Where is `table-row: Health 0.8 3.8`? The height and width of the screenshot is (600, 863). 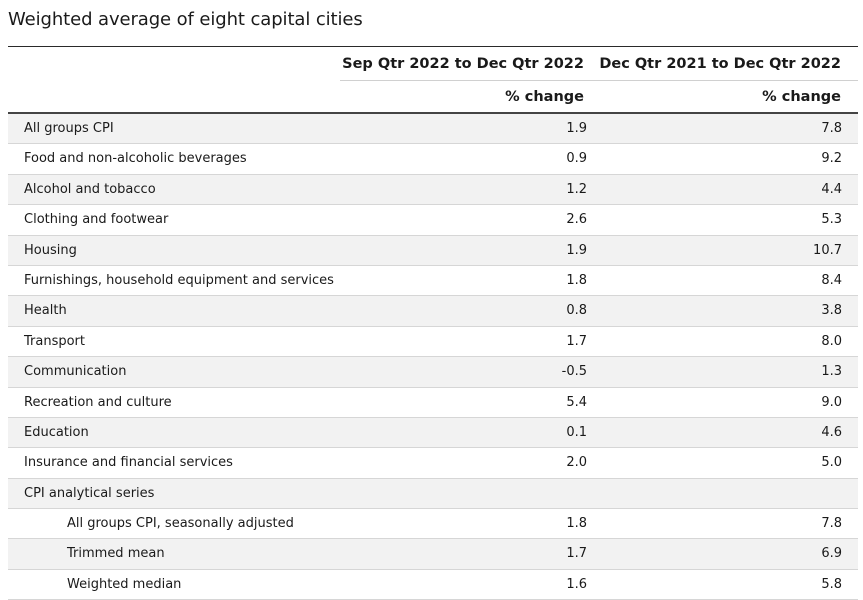 table-row: Health 0.8 3.8 is located at coordinates (433, 311).